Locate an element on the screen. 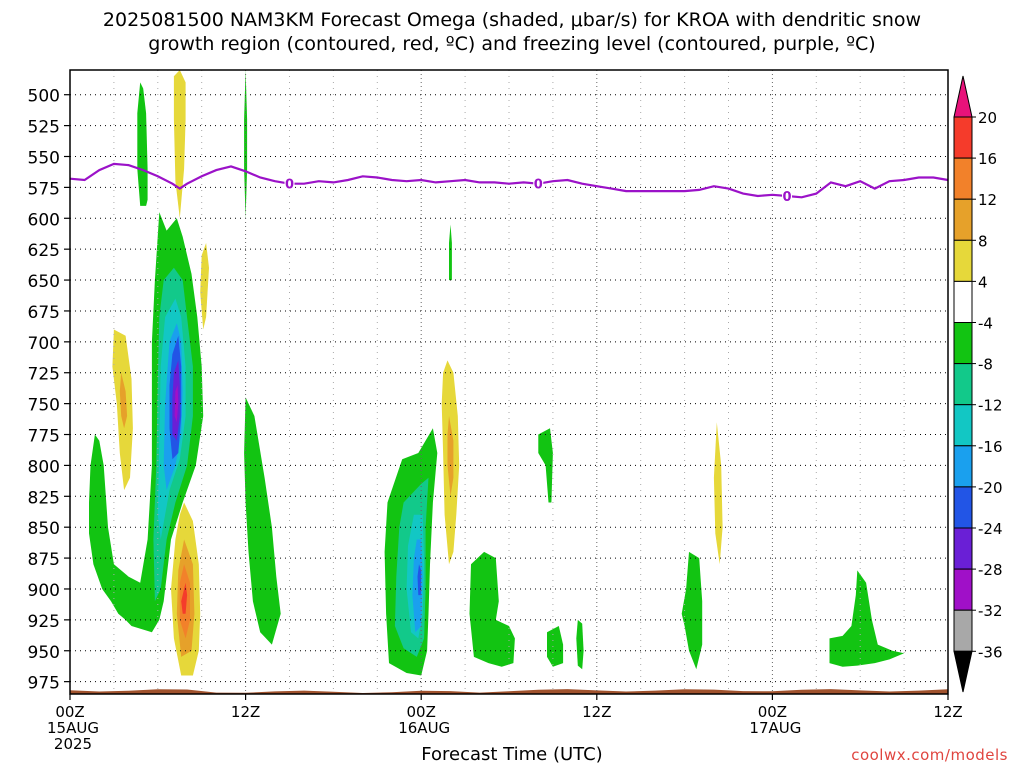 The height and width of the screenshot is (768, 1024). colorbar-label-4: 4 is located at coordinates (983, 282).